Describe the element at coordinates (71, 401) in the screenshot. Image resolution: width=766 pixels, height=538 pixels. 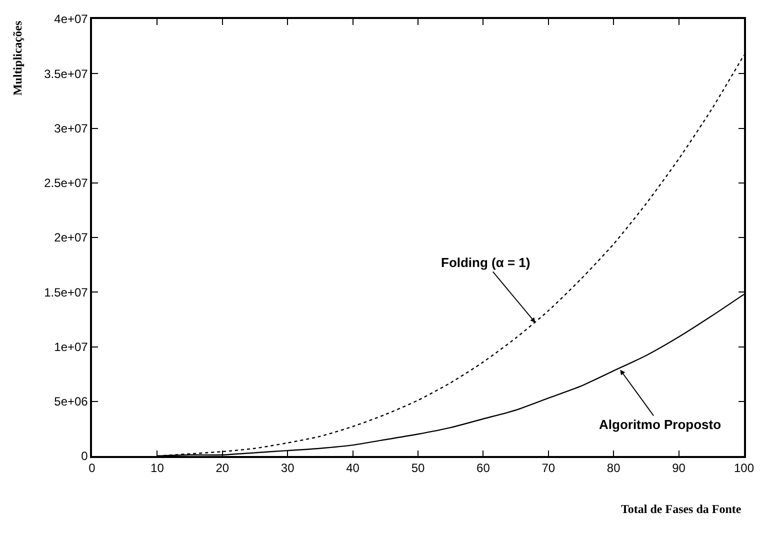
I see `y-tick-label: 5e+06` at that location.